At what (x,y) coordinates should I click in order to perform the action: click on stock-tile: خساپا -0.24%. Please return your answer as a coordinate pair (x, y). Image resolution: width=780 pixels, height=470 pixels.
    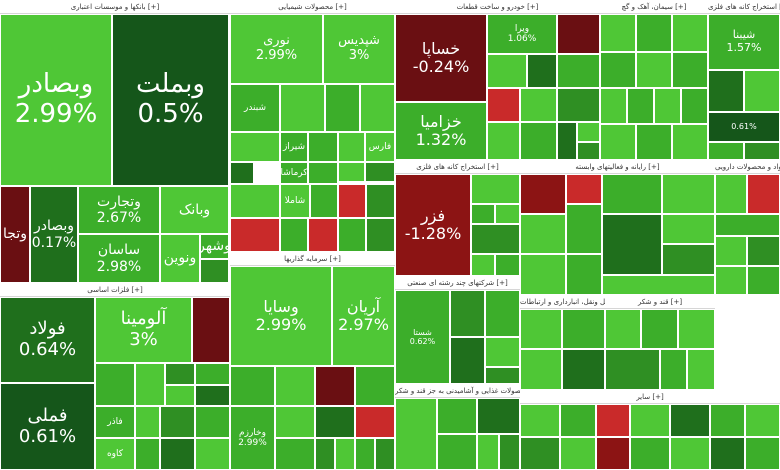
    Looking at the image, I should click on (441, 58).